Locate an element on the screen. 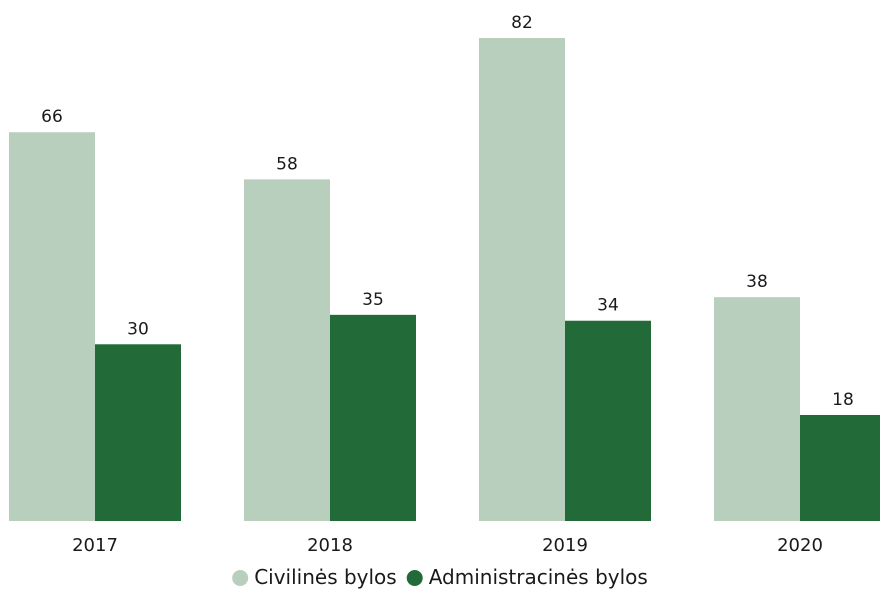  legend-item-administracines: Administracinės bylos is located at coordinates (527, 577).